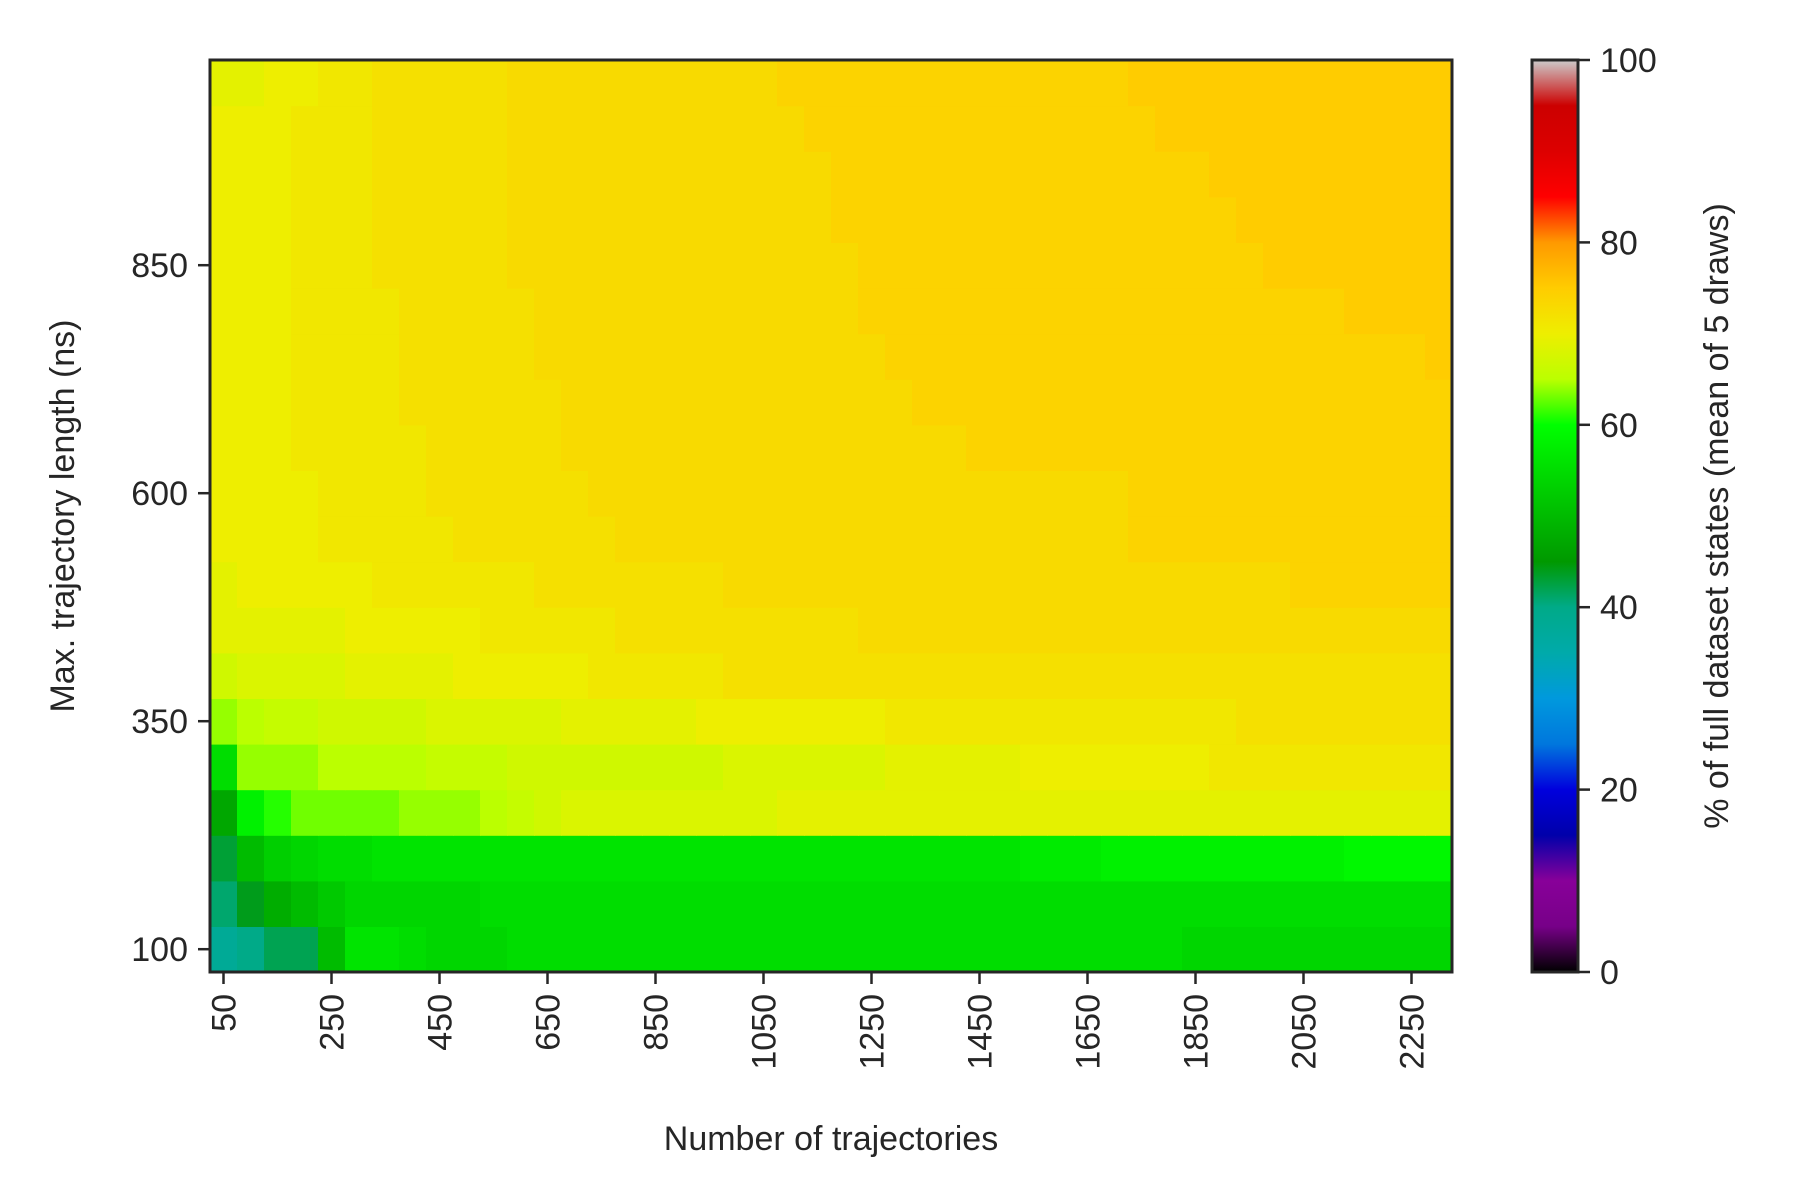 The width and height of the screenshot is (1800, 1200). Describe the element at coordinates (981, 1032) in the screenshot. I see `x-tick-label: 1450` at that location.